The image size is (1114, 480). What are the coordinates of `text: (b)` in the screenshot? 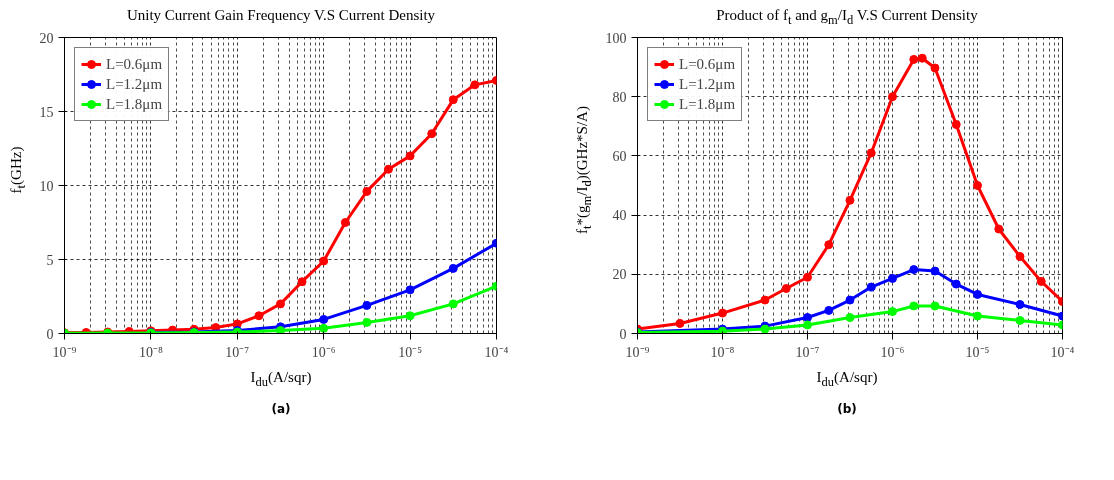 It's located at (847, 409).